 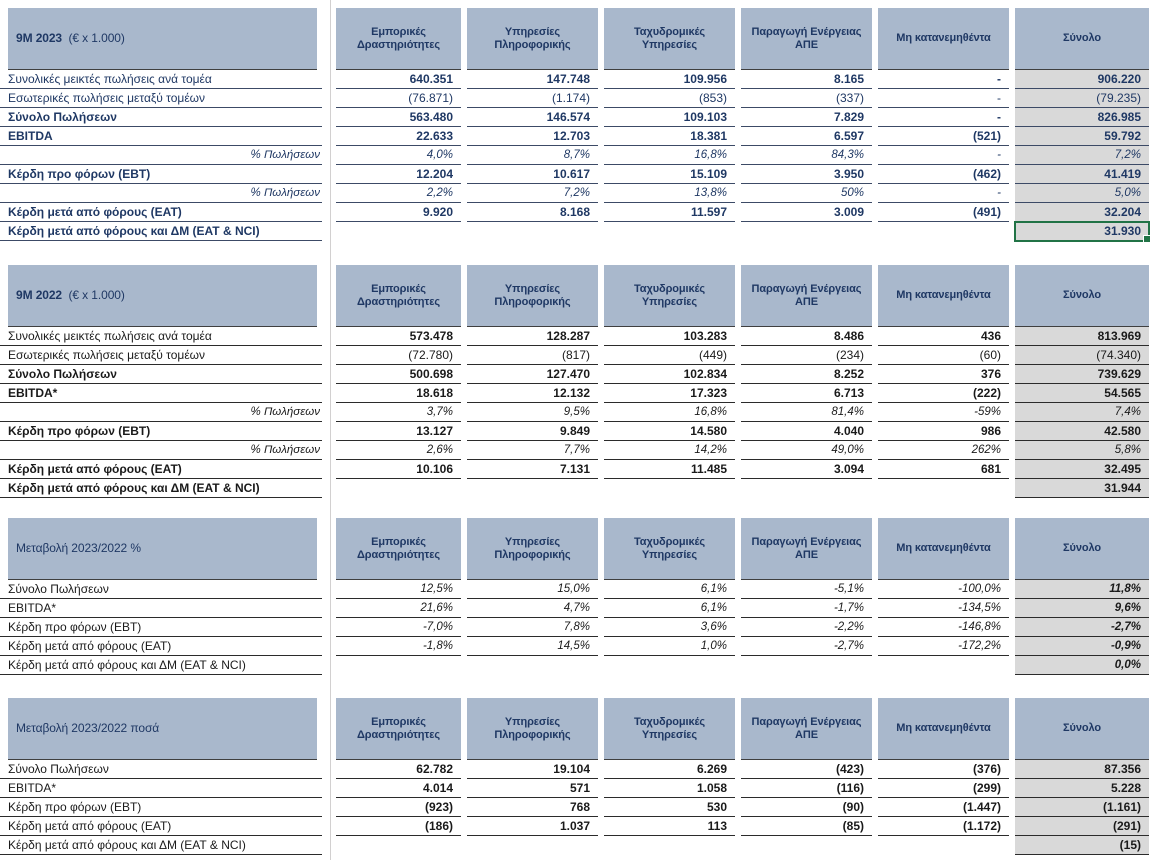 What do you see at coordinates (532, 412) in the screenshot?
I see `value-cell: 9,5%` at bounding box center [532, 412].